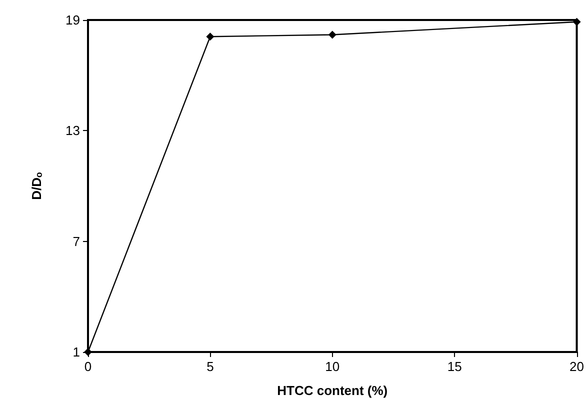 This screenshot has height=418, width=587. What do you see at coordinates (36, 185) in the screenshot?
I see `y-axis-title: D/Dₒ` at bounding box center [36, 185].